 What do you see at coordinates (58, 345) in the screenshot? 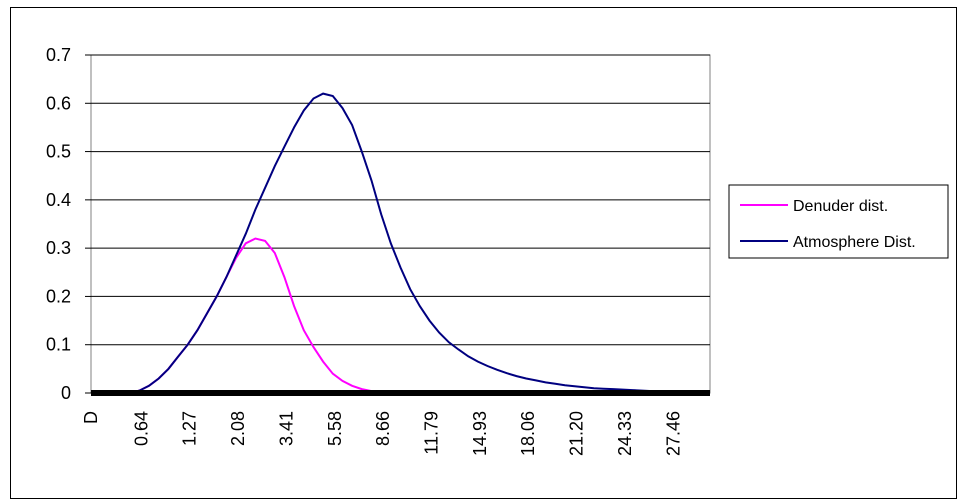
I see `y-tick-label: 0.1` at bounding box center [58, 345].